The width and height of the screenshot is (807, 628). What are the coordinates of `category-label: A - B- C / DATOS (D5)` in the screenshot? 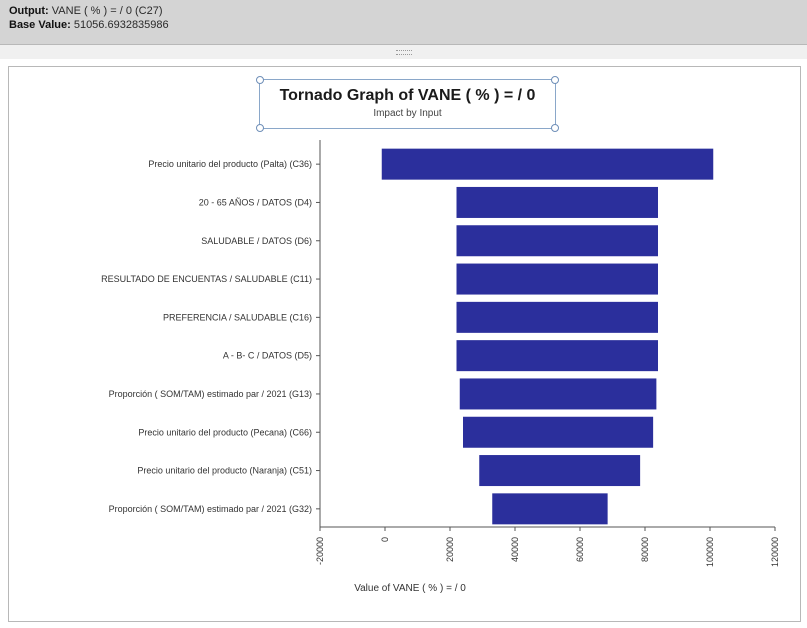 It's located at (267, 356).